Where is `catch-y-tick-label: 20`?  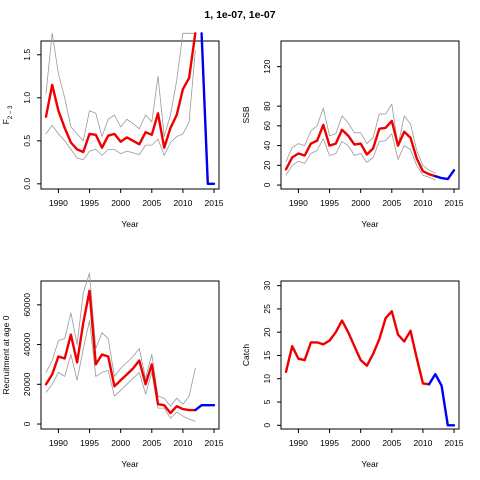 catch-y-tick-label: 20 is located at coordinates (267, 332).